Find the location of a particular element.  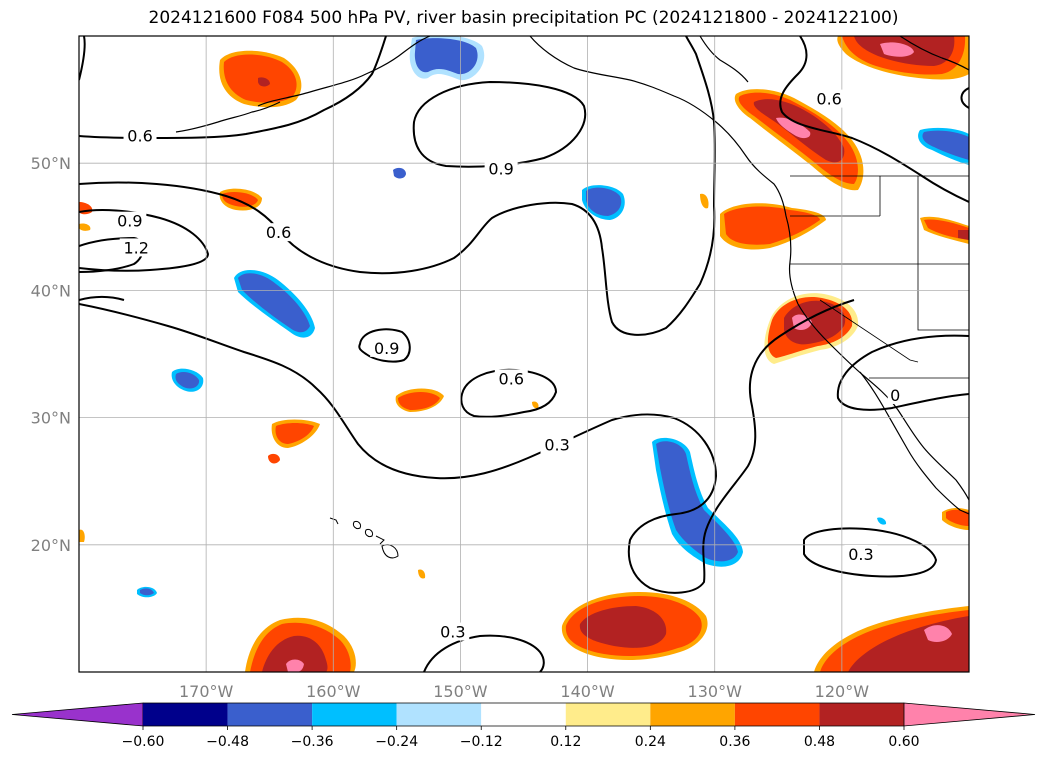

lat-tick-label: 20°N is located at coordinates (51, 545).